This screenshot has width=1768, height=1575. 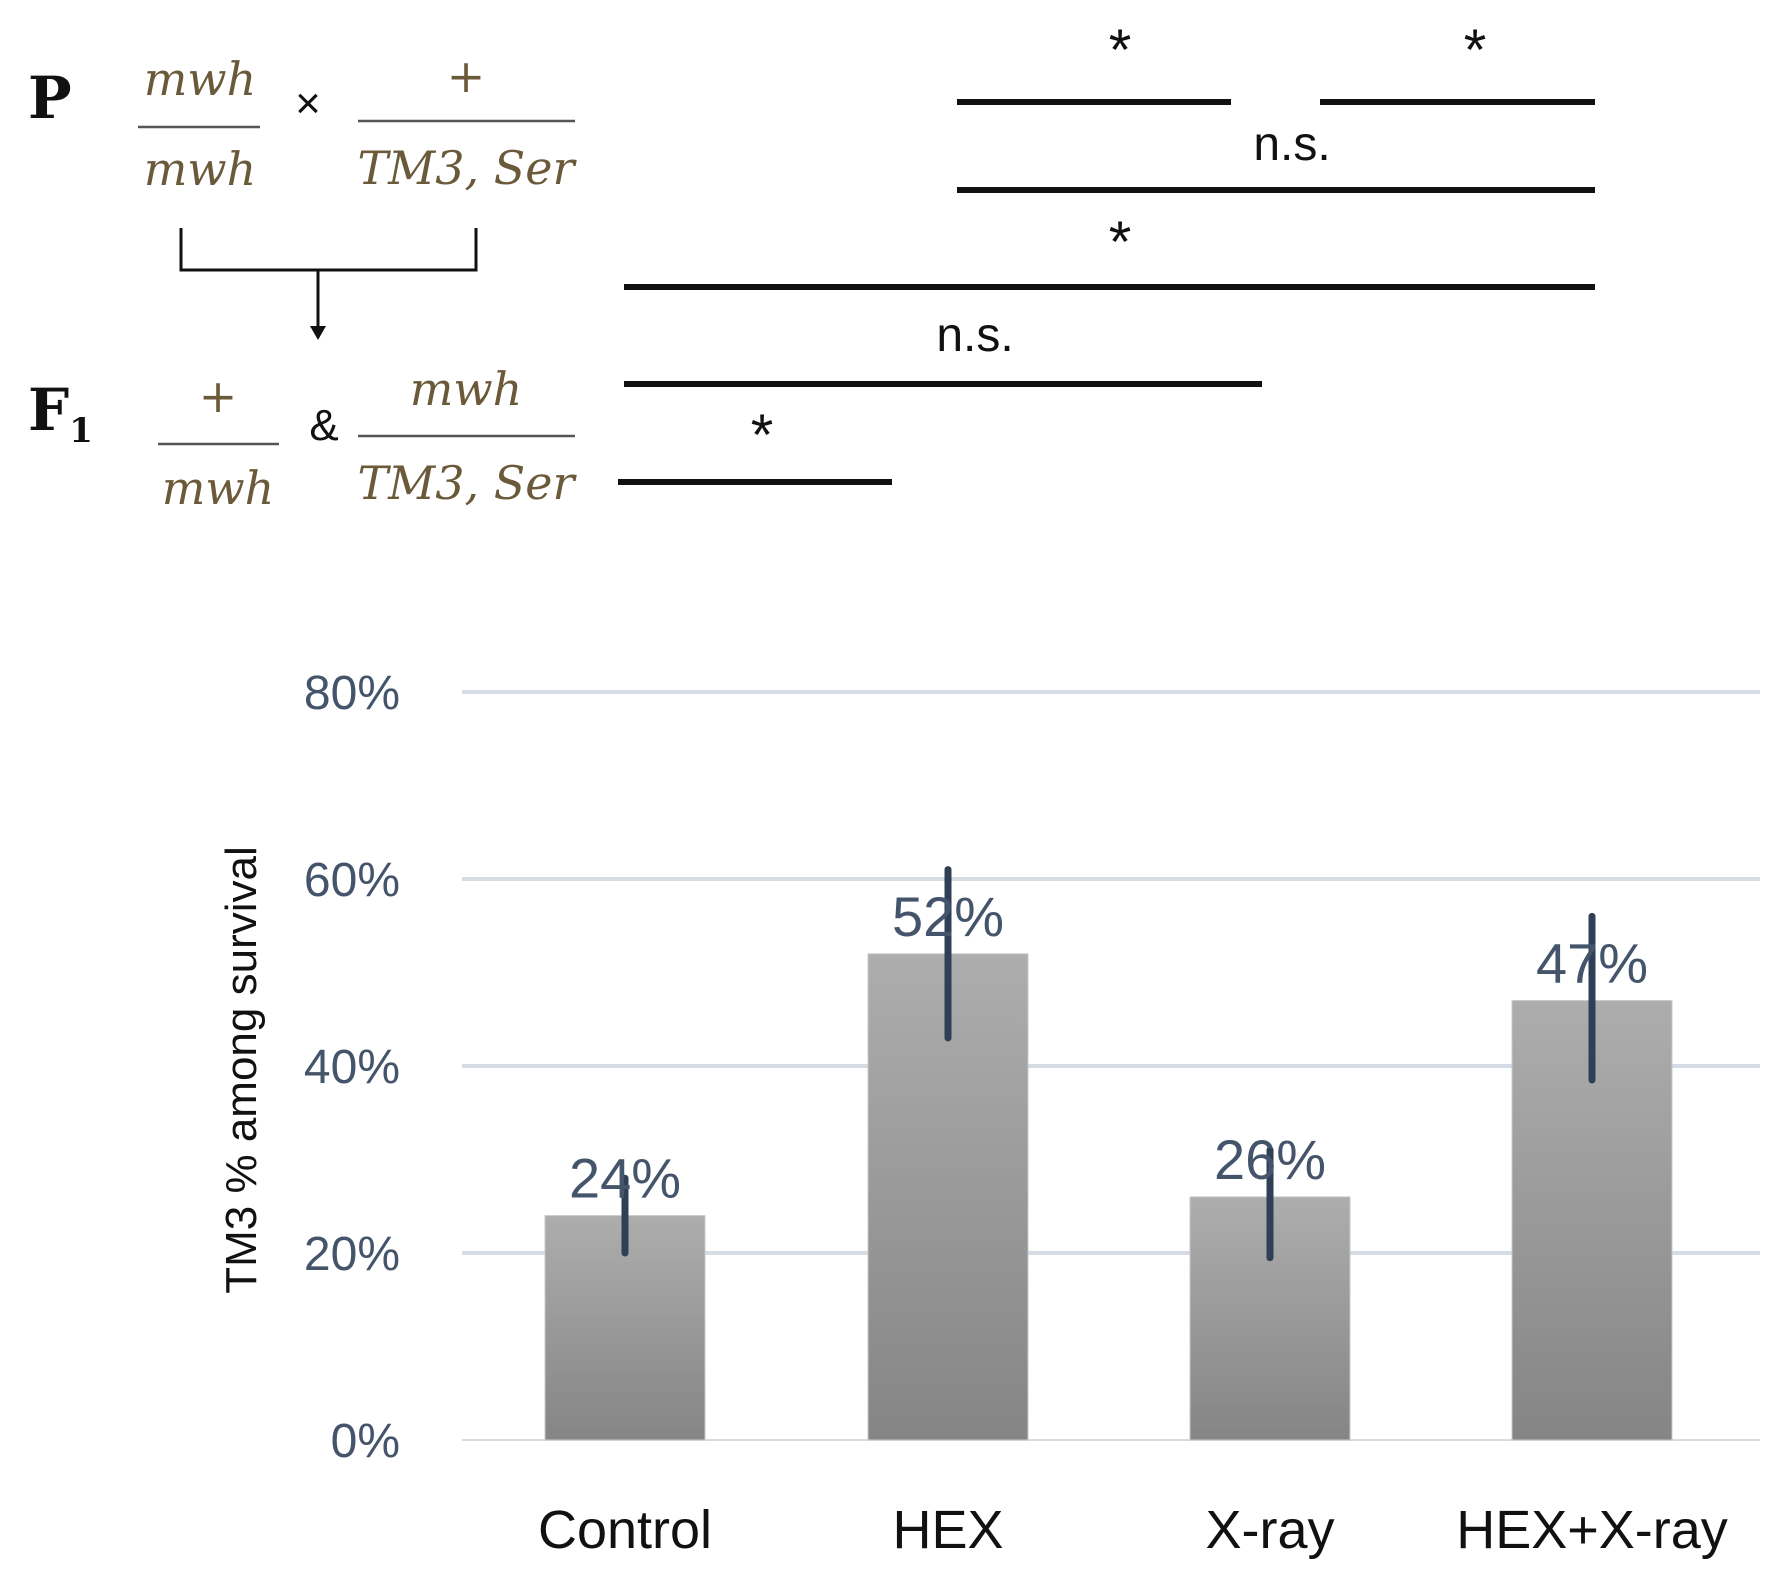 I want to click on parental-label: P, so click(x=50, y=98).